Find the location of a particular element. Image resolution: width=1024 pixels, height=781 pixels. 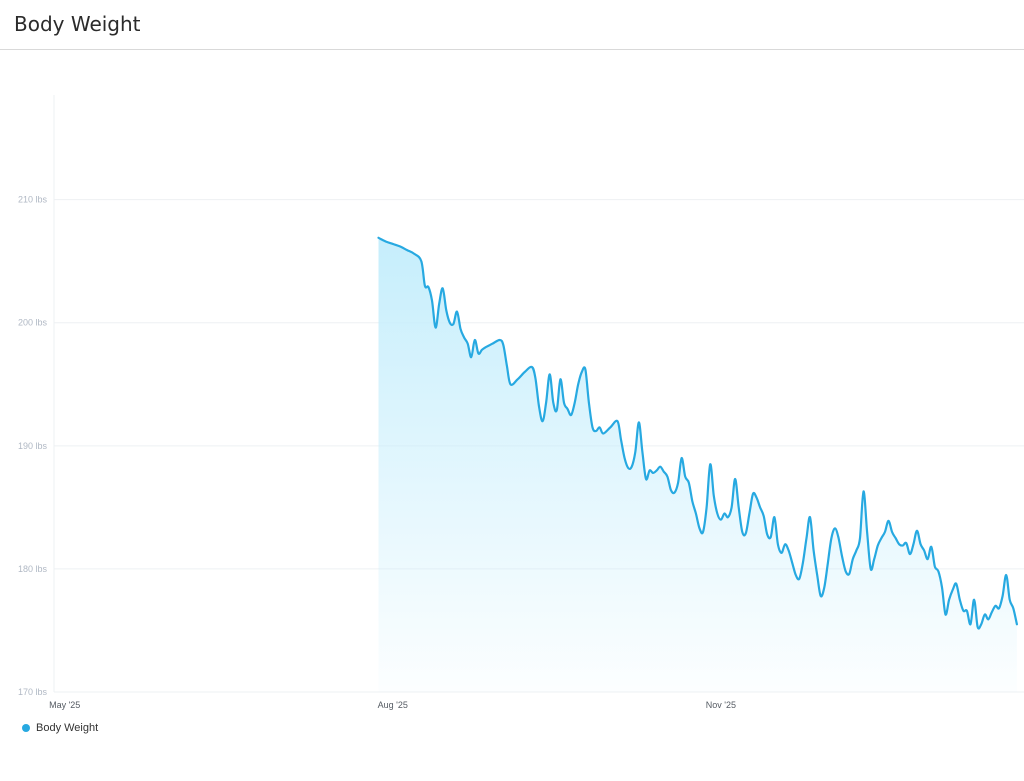

legend-marker is located at coordinates (26, 728).